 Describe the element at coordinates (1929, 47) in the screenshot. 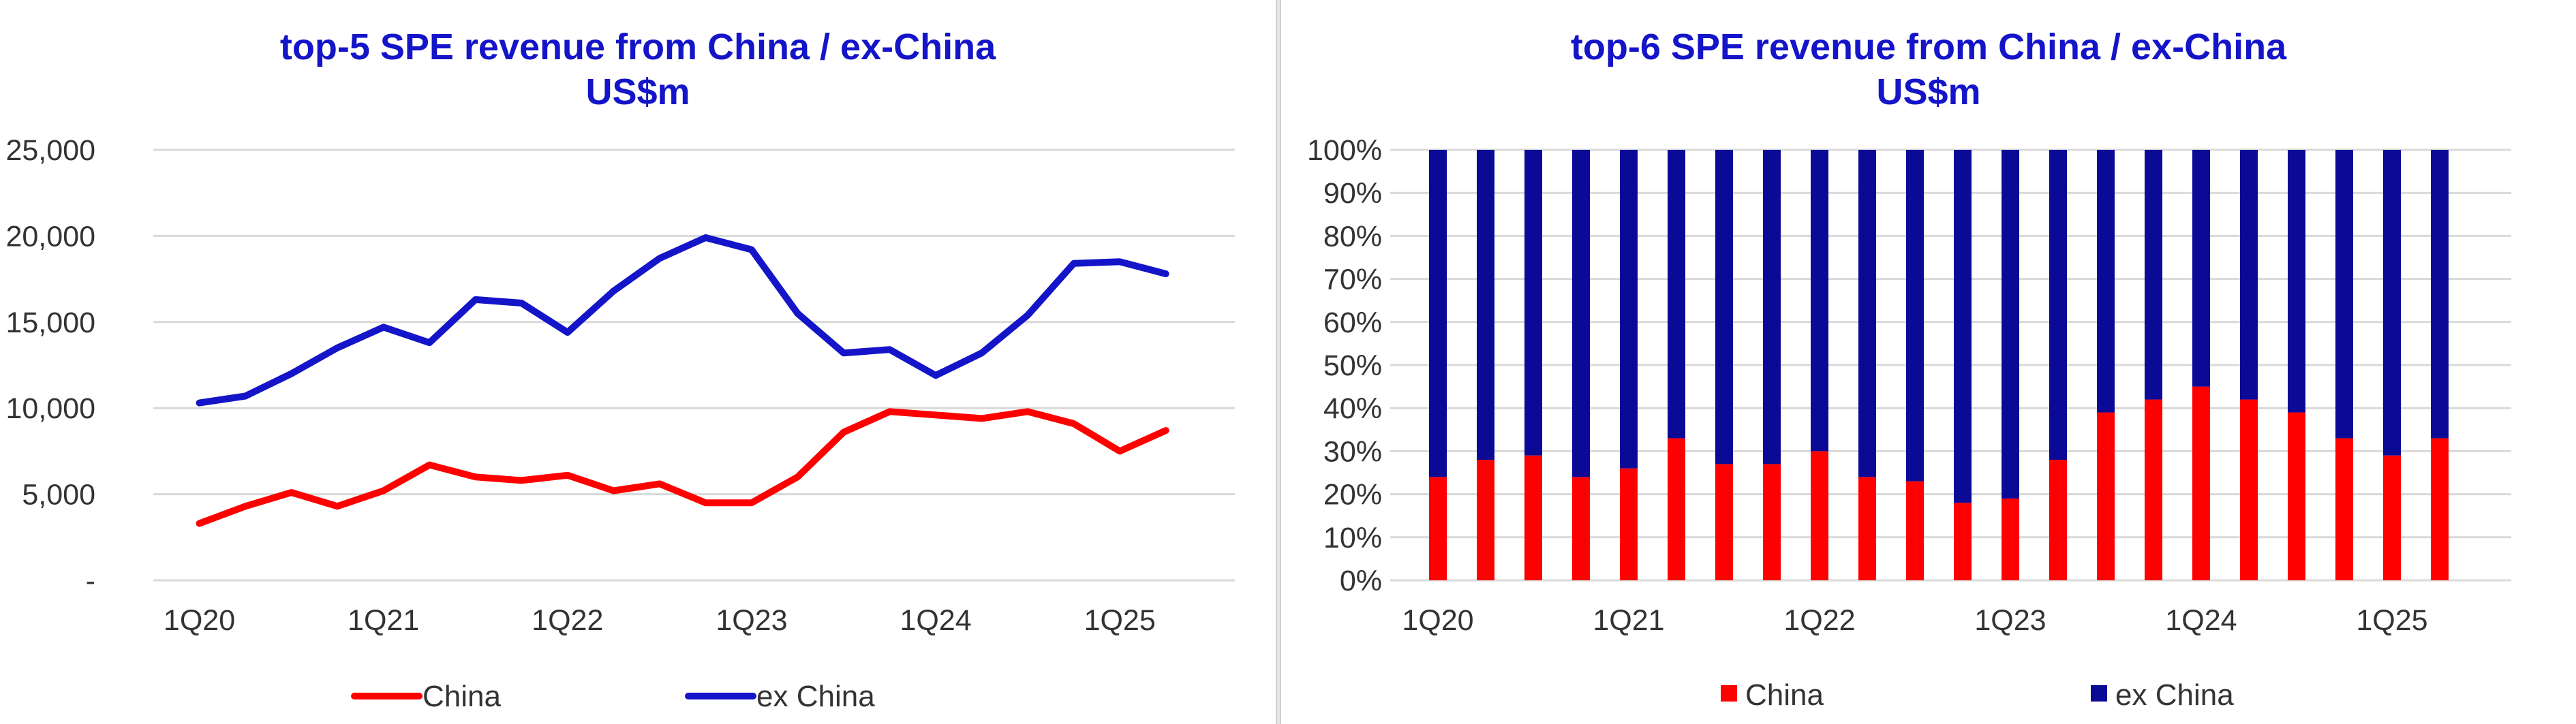

I see `bar-chart-title-text: top-6 SPE revenue from China / ex-China` at that location.